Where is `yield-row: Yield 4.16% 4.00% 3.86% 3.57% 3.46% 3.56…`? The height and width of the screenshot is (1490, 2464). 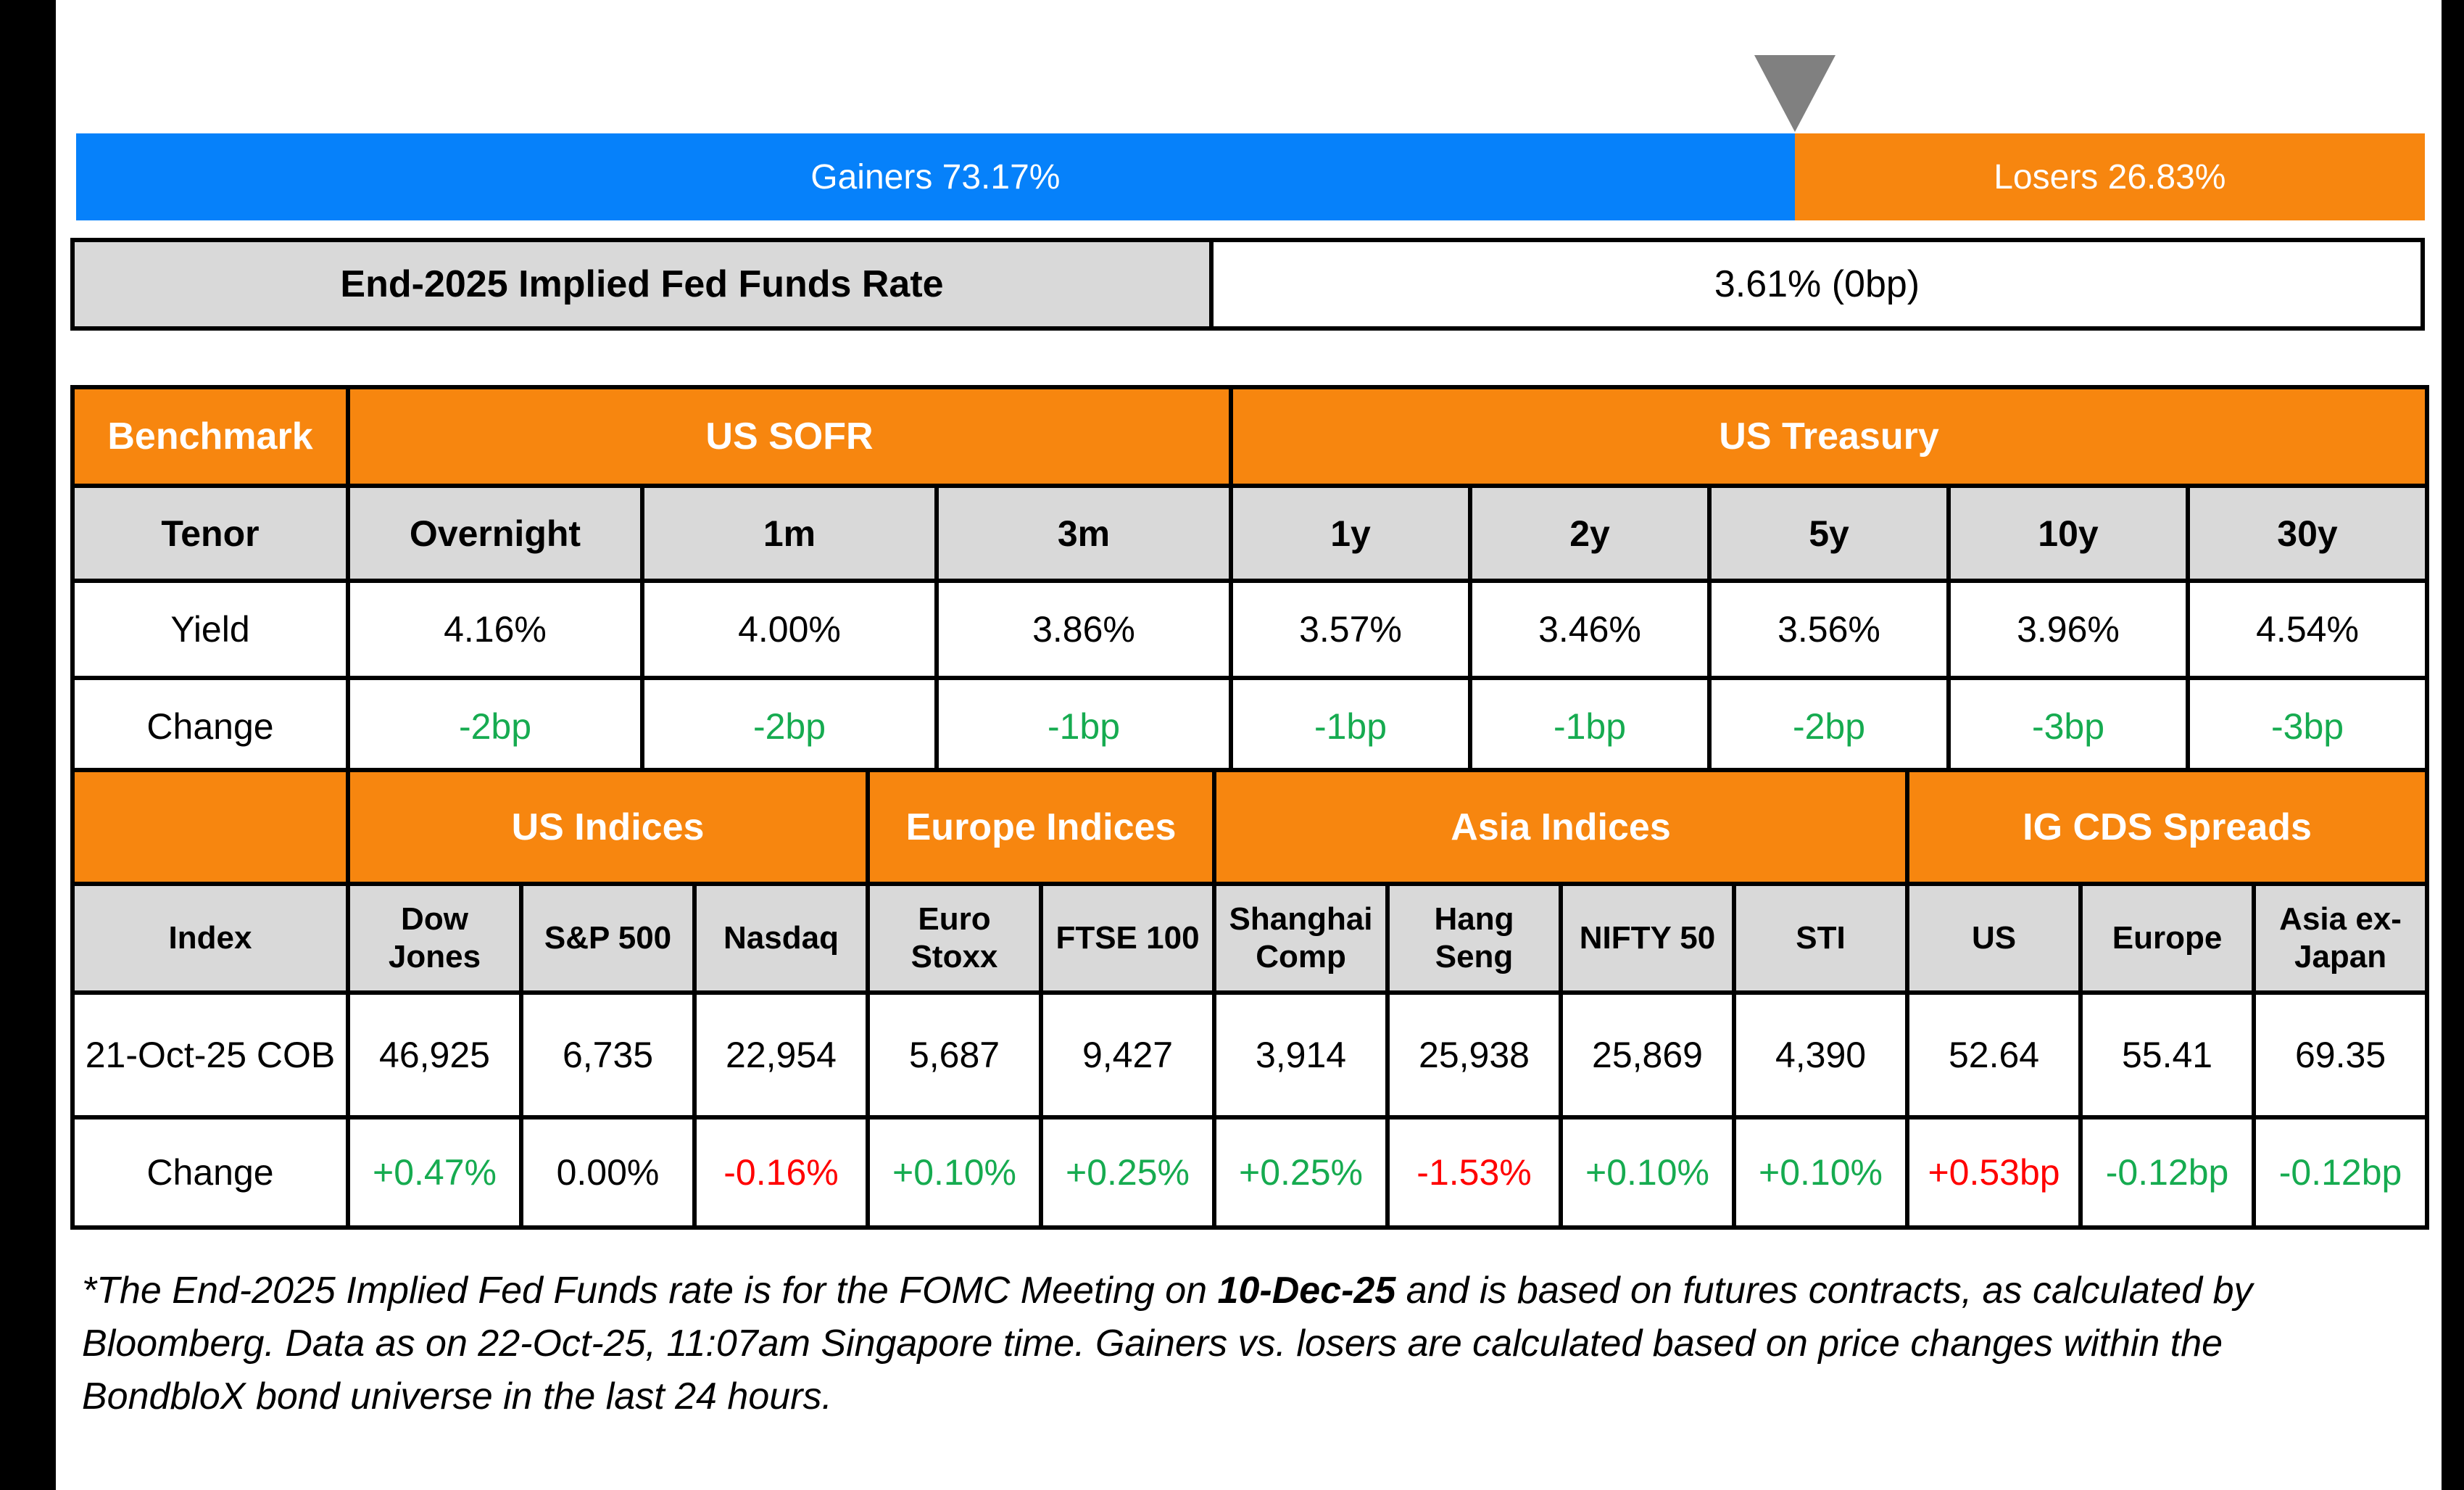 yield-row: Yield 4.16% 4.00% 3.86% 3.57% 3.46% 3.56… is located at coordinates (1250, 629).